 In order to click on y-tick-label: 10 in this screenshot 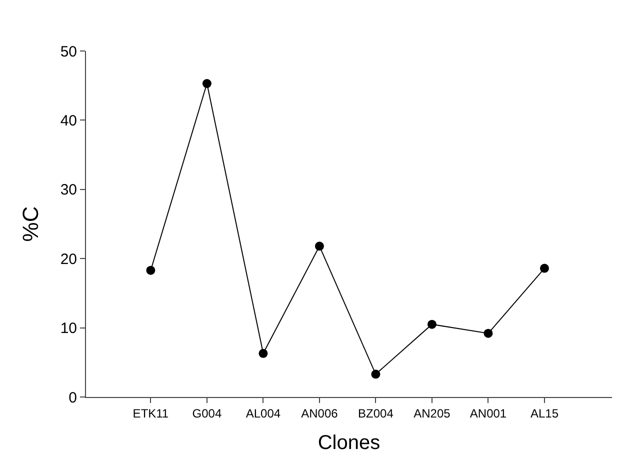, I will do `click(68, 329)`.